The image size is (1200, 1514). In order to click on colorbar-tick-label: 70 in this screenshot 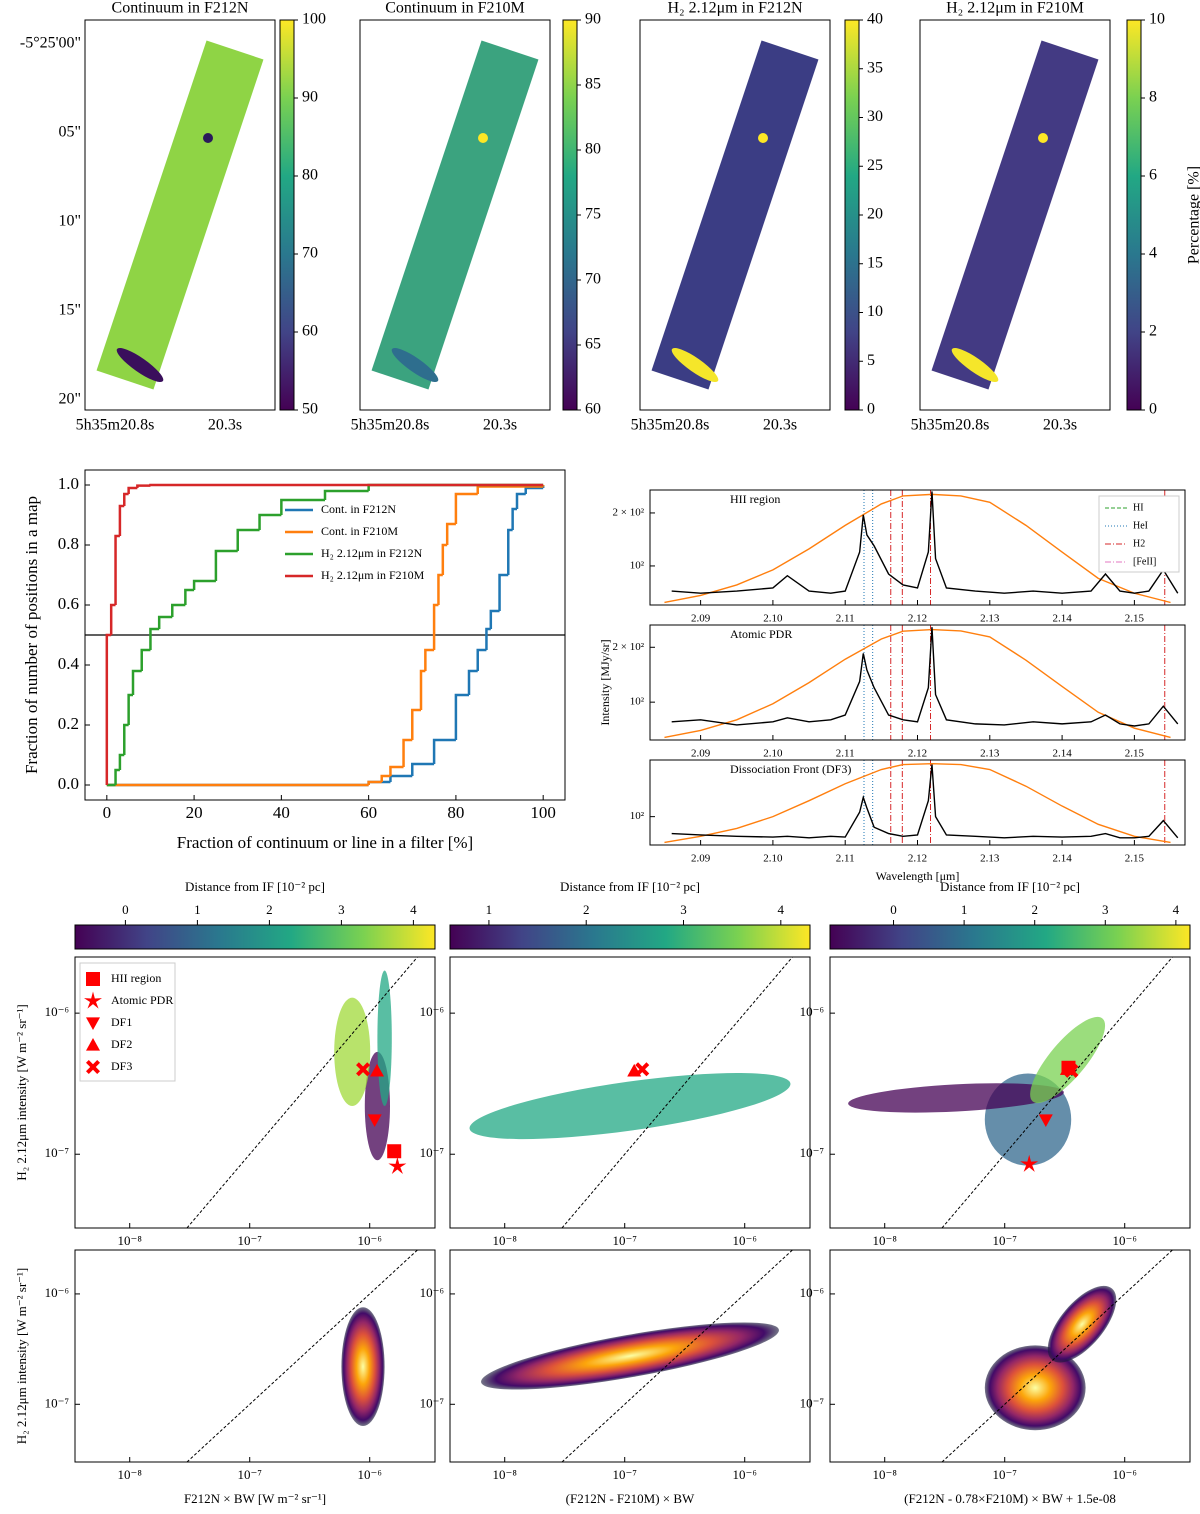, I will do `click(310, 253)`.